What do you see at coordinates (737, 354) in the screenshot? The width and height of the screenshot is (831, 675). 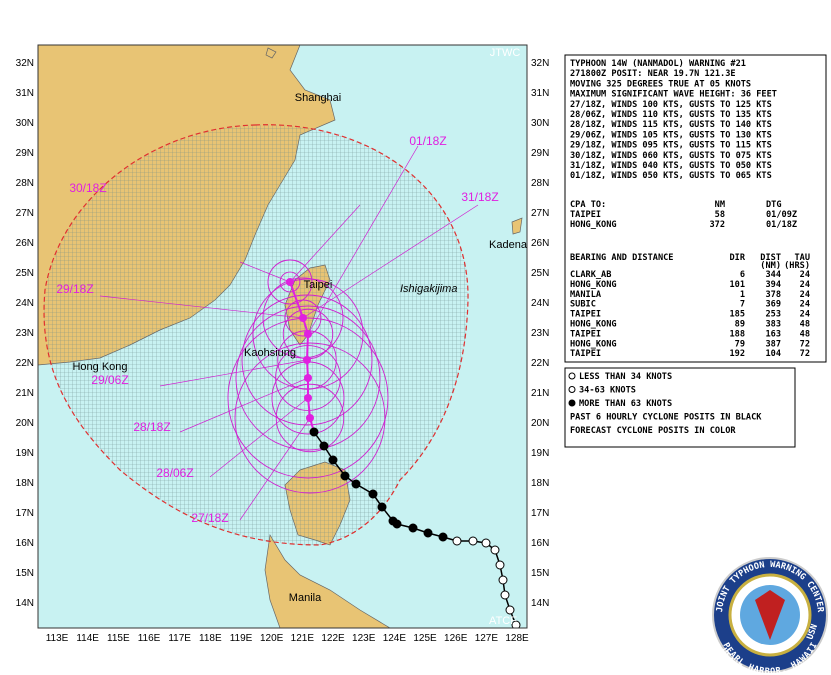 I see `bearing-cell: 192` at bounding box center [737, 354].